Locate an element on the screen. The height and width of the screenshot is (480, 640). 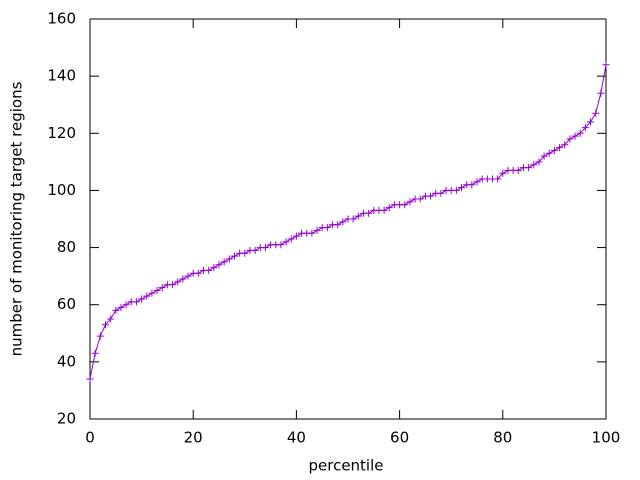
y-tick-label: 160 is located at coordinates (61, 19).